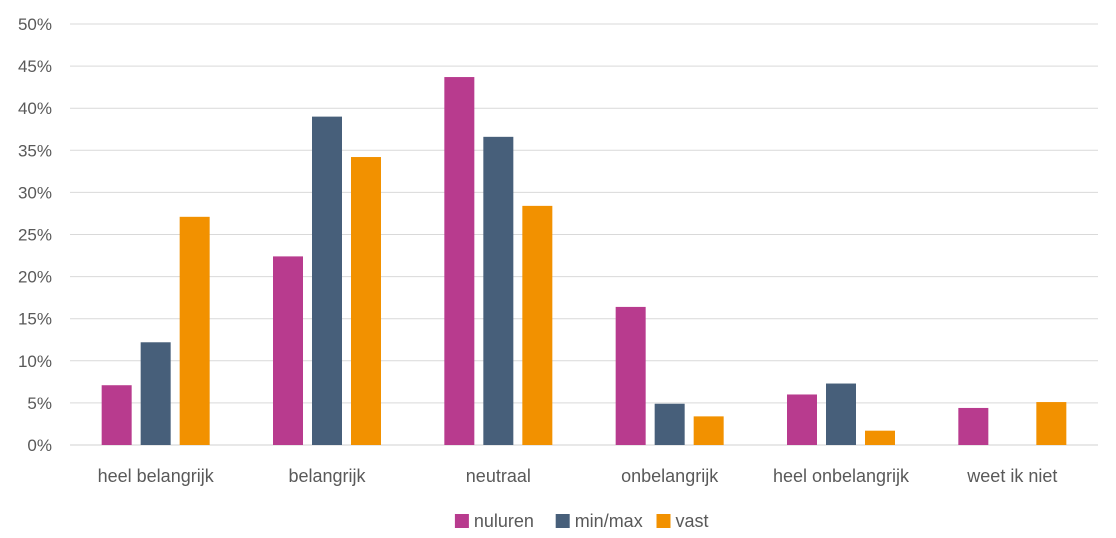 The height and width of the screenshot is (538, 1116). Describe the element at coordinates (841, 476) in the screenshot. I see `x-category-label: heel onbelangrijk` at that location.